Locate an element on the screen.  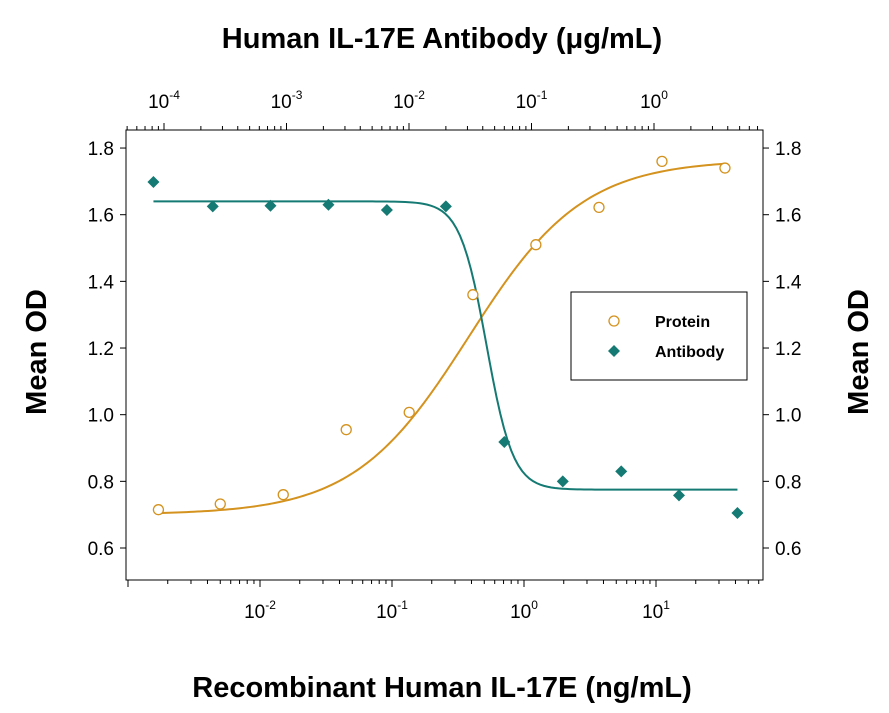
top-x-tick-label: 10⁻² is located at coordinates (409, 100).